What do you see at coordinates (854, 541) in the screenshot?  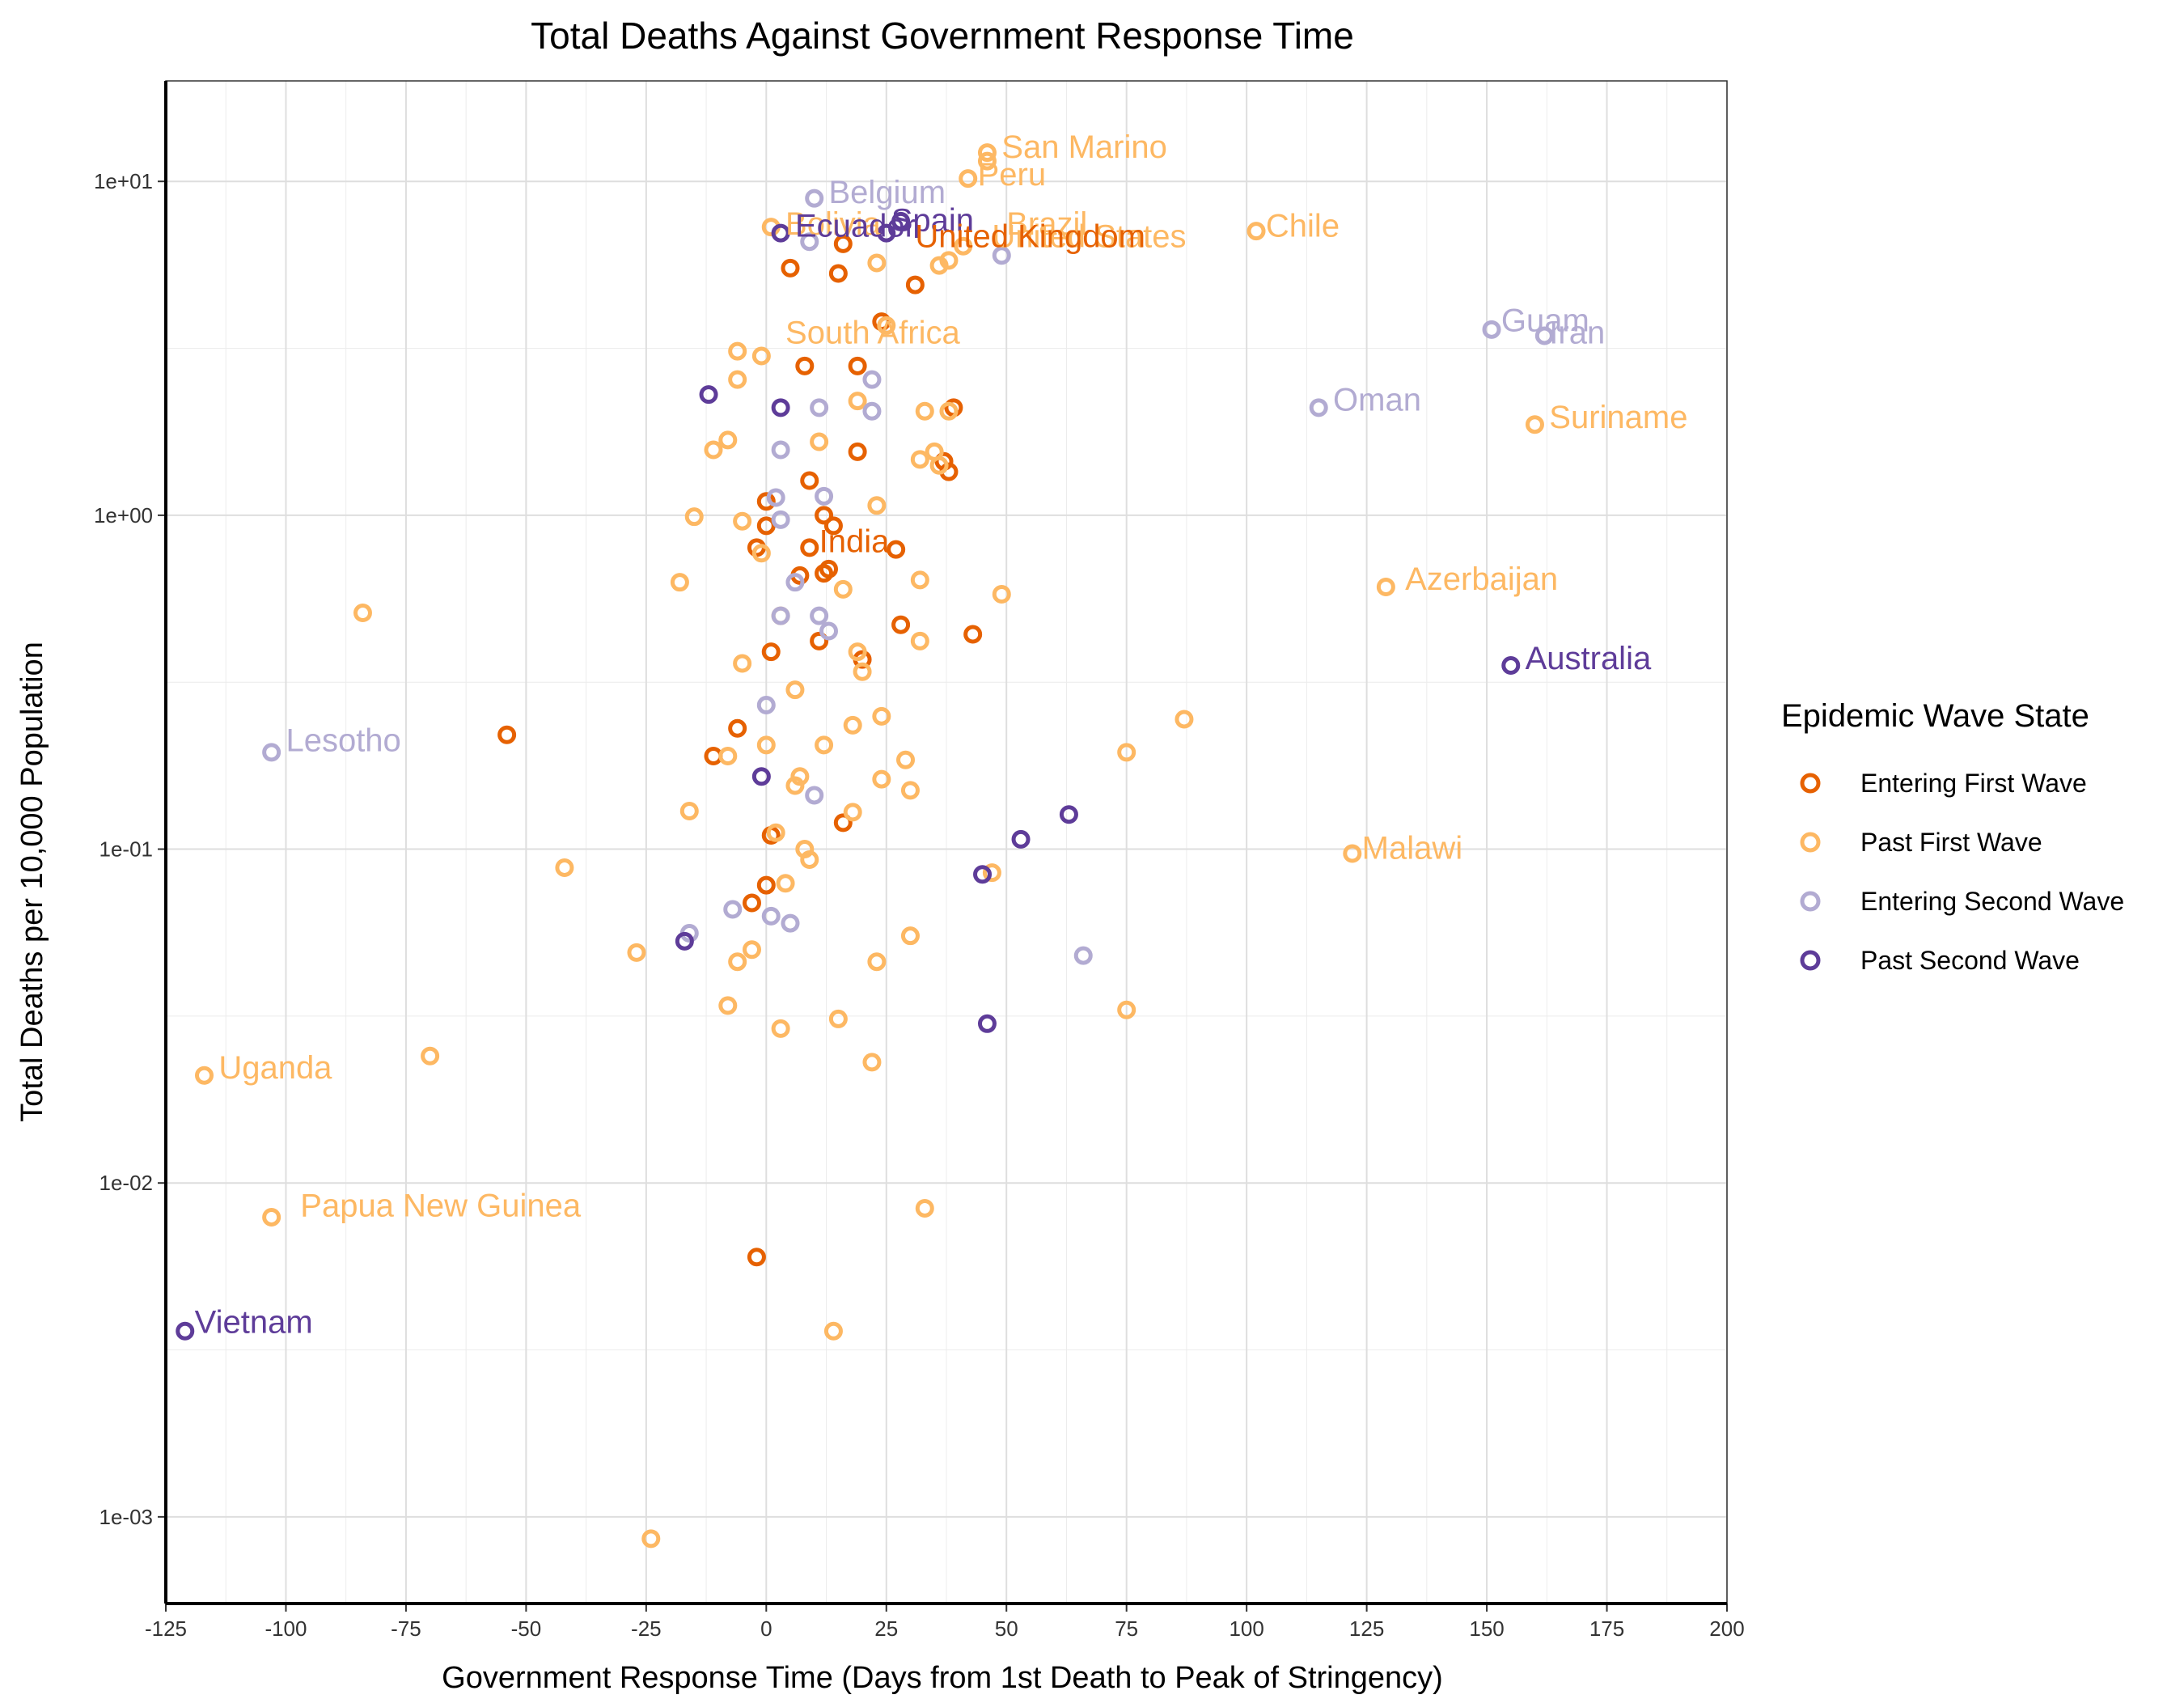 I see `point-label: India` at bounding box center [854, 541].